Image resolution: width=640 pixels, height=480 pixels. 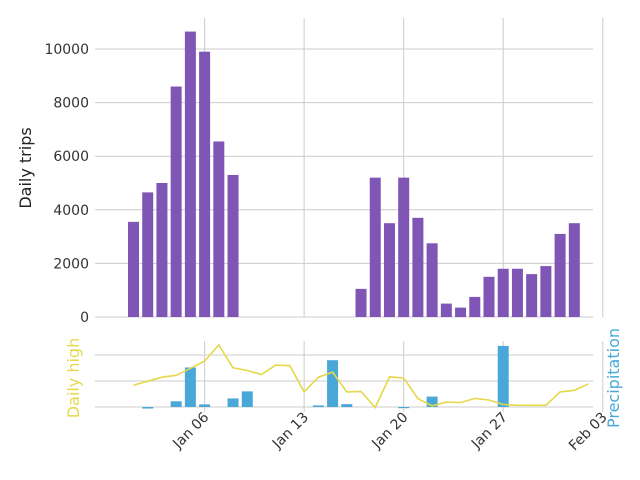 I want to click on trips-y-tick-label: 8000, so click(x=71, y=104).